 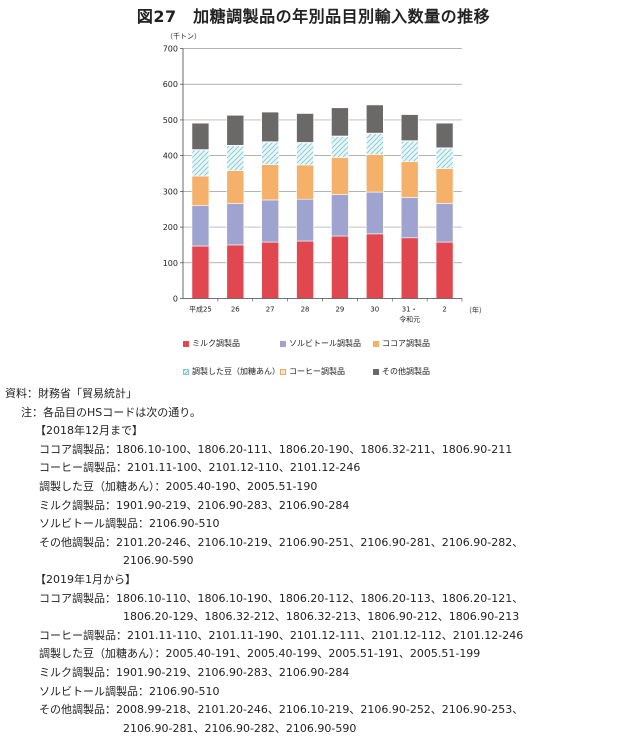 I want to click on legend-item: ソルビトール調製品, so click(x=320, y=343).